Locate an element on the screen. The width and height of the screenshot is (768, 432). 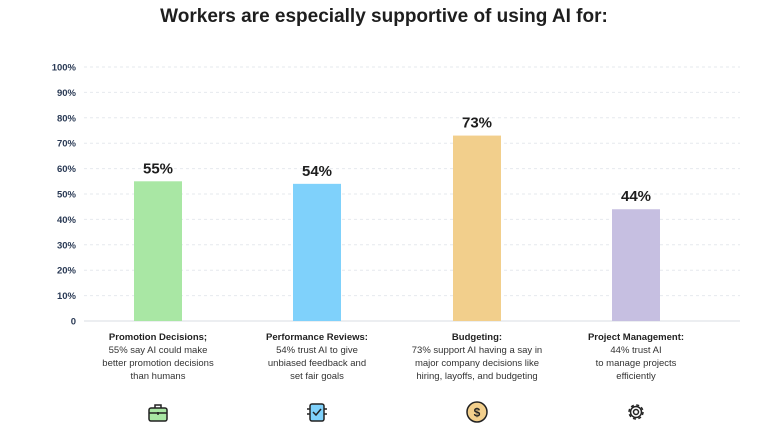
category-description: major company decisions like is located at coordinates (477, 363).